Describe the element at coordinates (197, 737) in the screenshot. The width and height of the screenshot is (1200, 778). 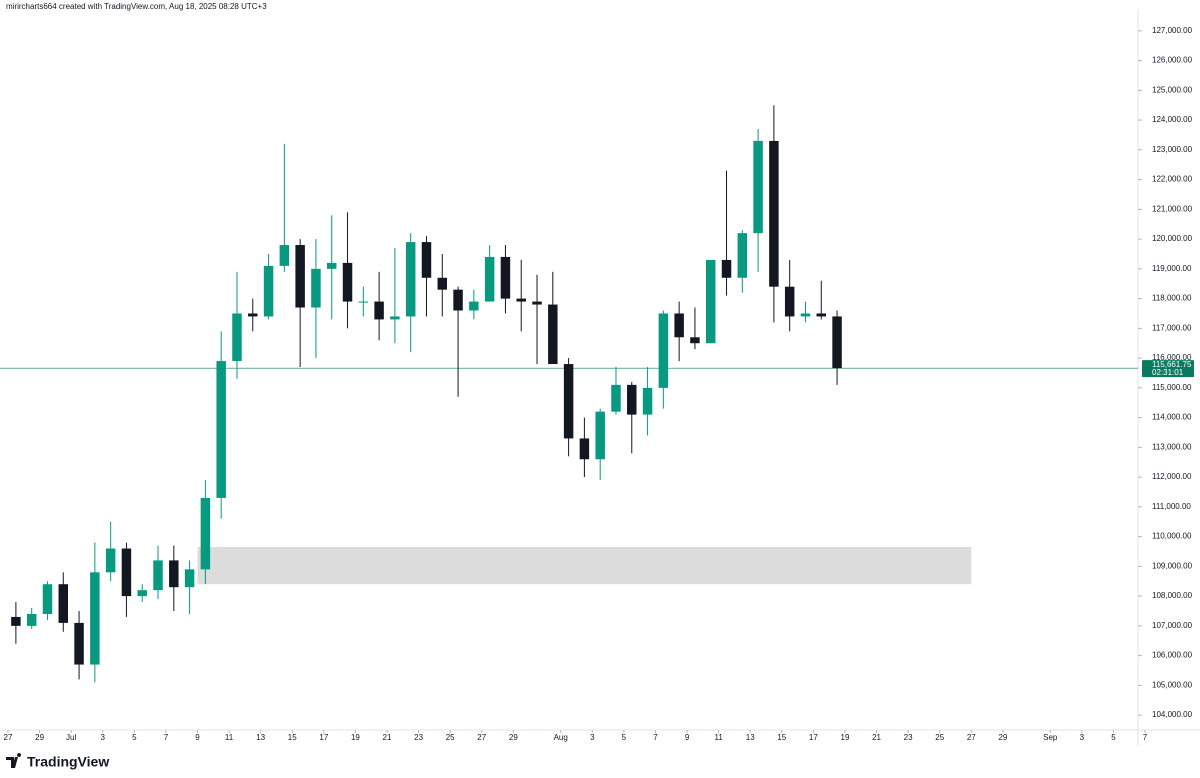
I see `x-tick-label: 9` at that location.